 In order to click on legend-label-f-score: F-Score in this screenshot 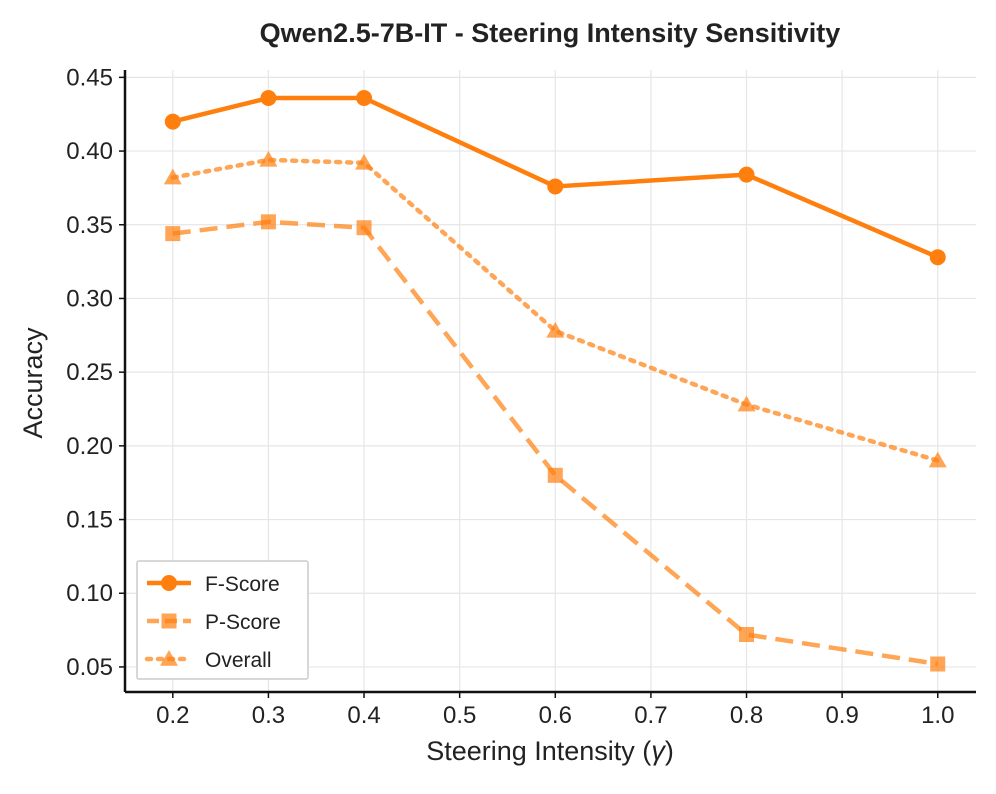, I will do `click(242, 584)`.